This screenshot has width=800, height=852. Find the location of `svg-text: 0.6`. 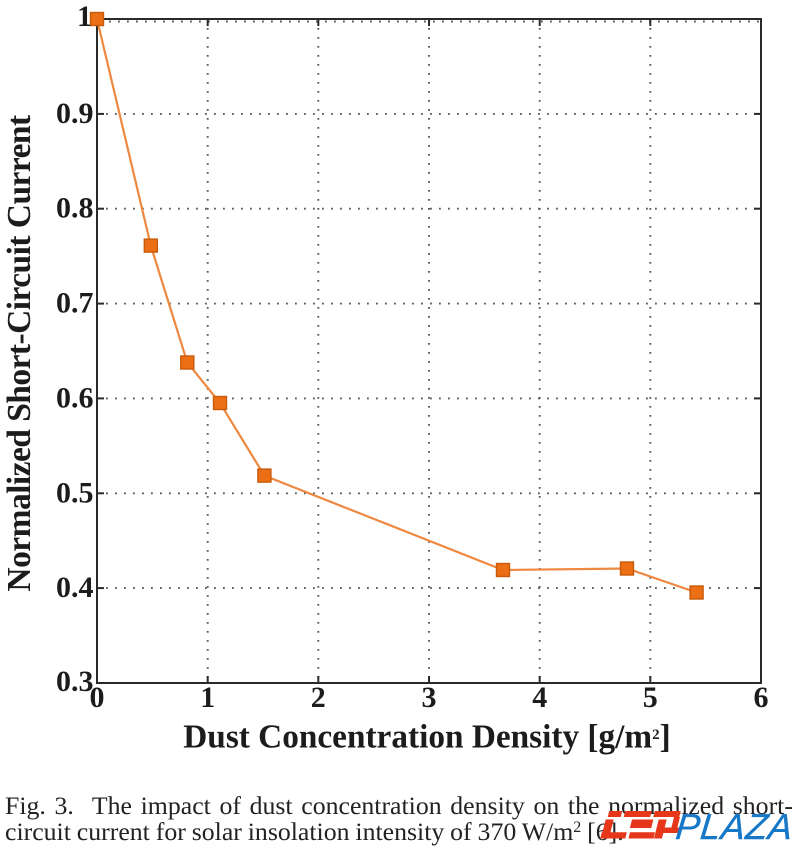

svg-text: 0.6 is located at coordinates (75, 397).